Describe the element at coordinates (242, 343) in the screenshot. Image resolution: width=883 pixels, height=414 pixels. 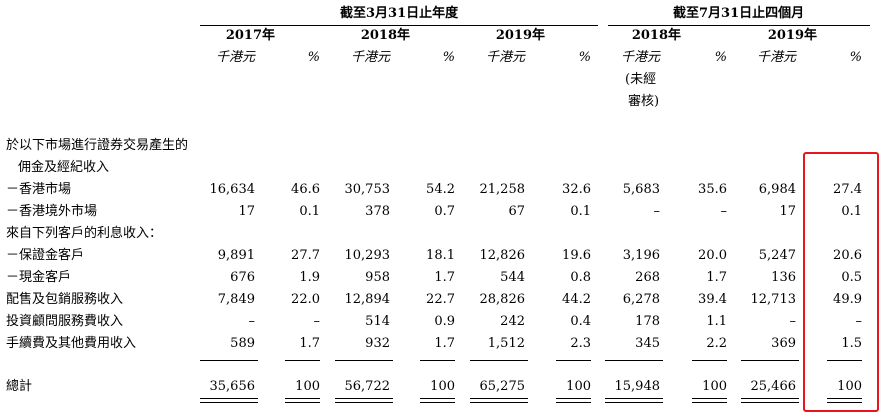
I see `table-cell: 589` at that location.